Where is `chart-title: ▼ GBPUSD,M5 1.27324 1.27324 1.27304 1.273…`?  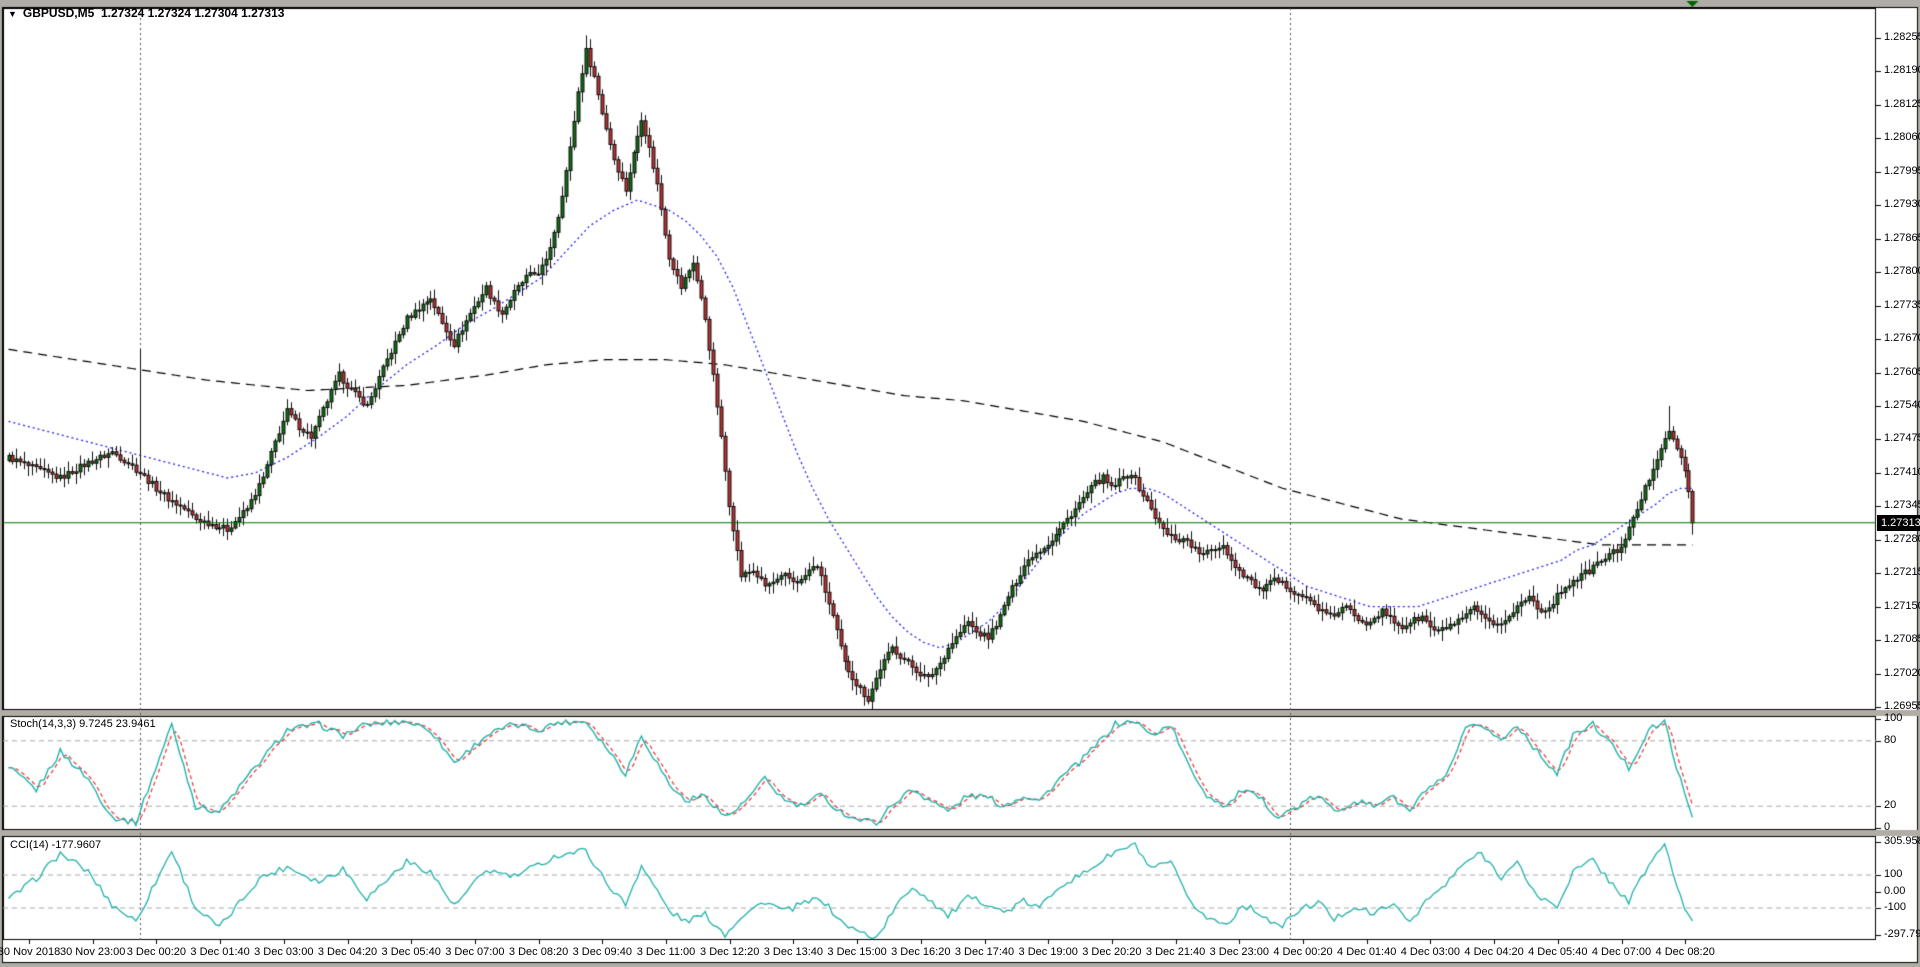 chart-title: ▼ GBPUSD,M5 1.27324 1.27324 1.27304 1.273… is located at coordinates (146, 13).